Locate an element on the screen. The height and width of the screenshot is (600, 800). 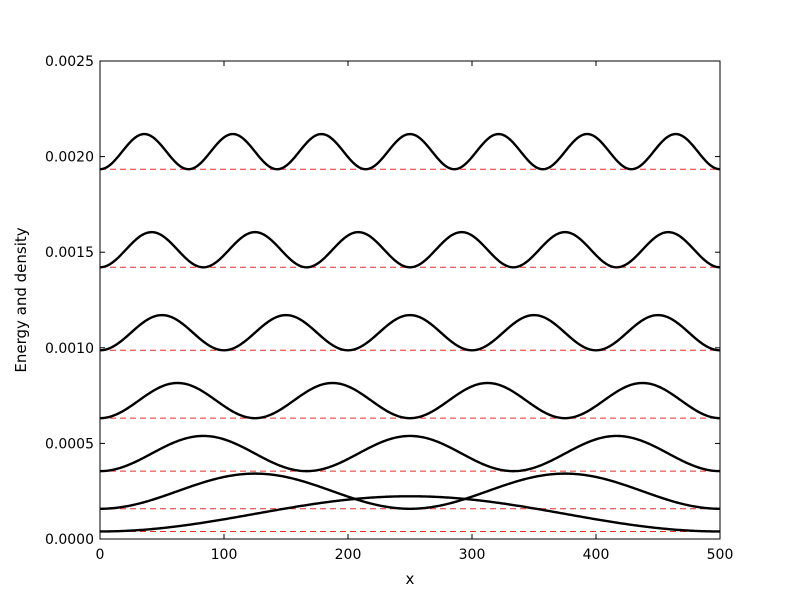
y-tick-label: 0.0020 is located at coordinates (69, 158).